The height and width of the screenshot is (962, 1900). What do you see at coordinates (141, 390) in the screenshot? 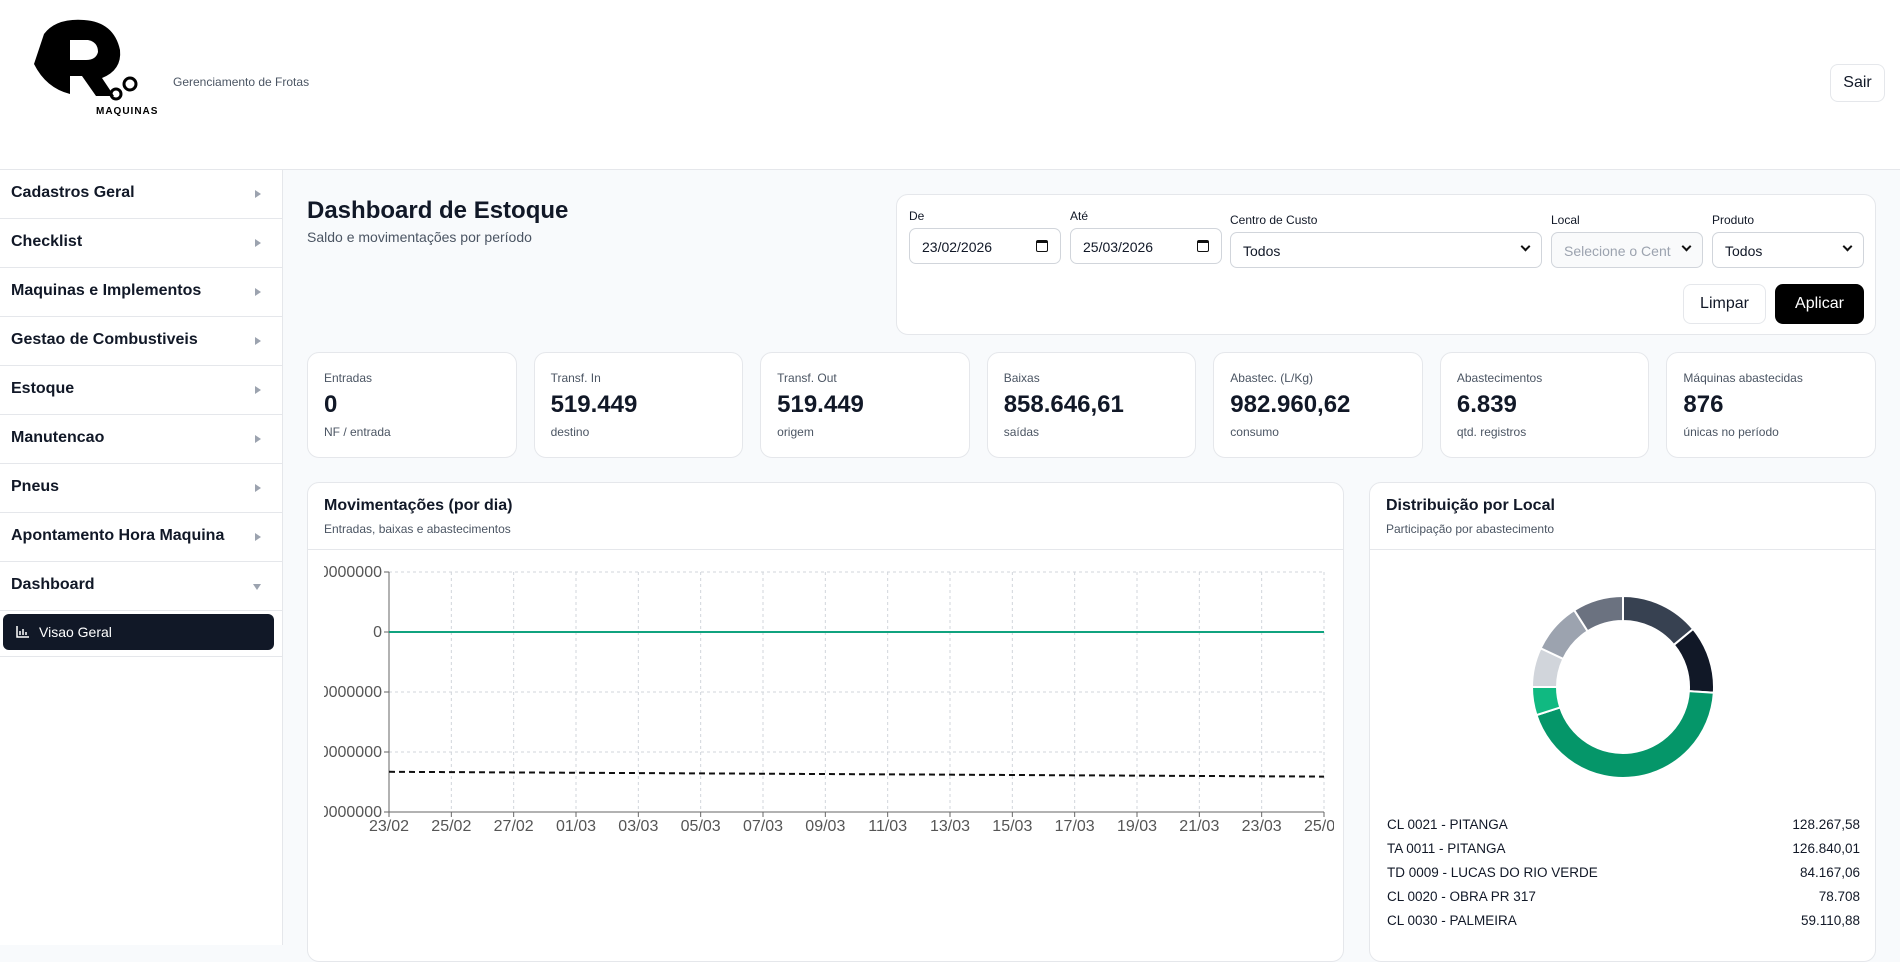
I see `nav-item: Estoque` at bounding box center [141, 390].